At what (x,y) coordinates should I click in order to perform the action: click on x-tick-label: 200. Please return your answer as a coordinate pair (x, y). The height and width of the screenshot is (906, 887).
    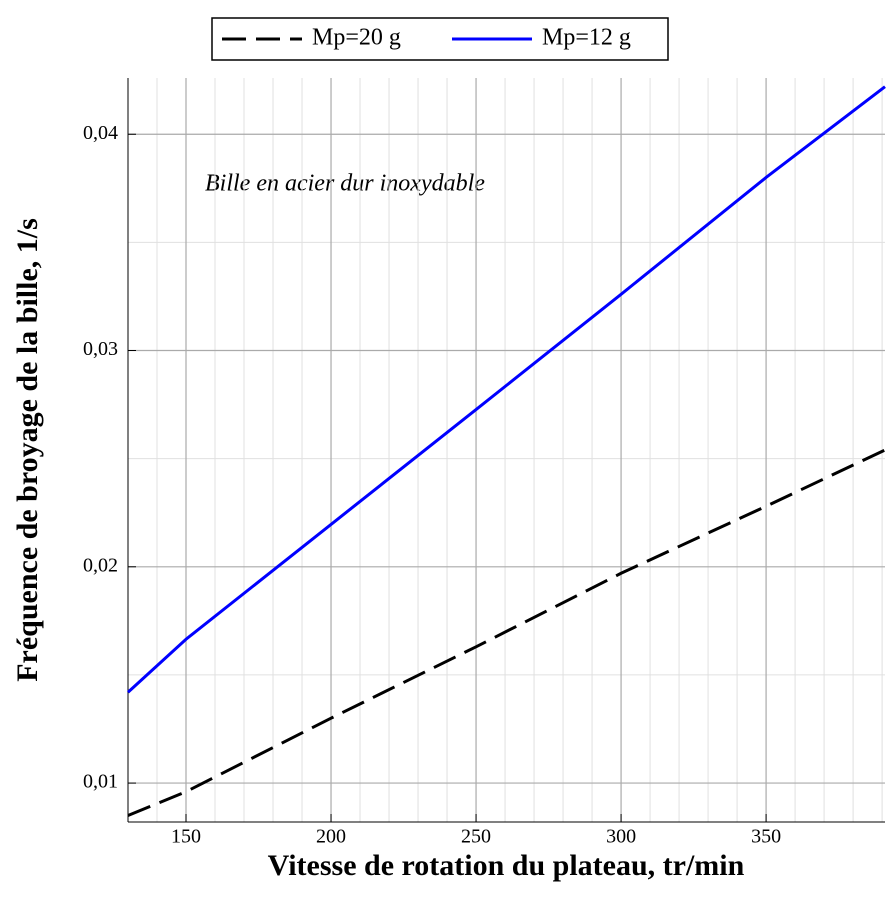
    Looking at the image, I should click on (331, 837).